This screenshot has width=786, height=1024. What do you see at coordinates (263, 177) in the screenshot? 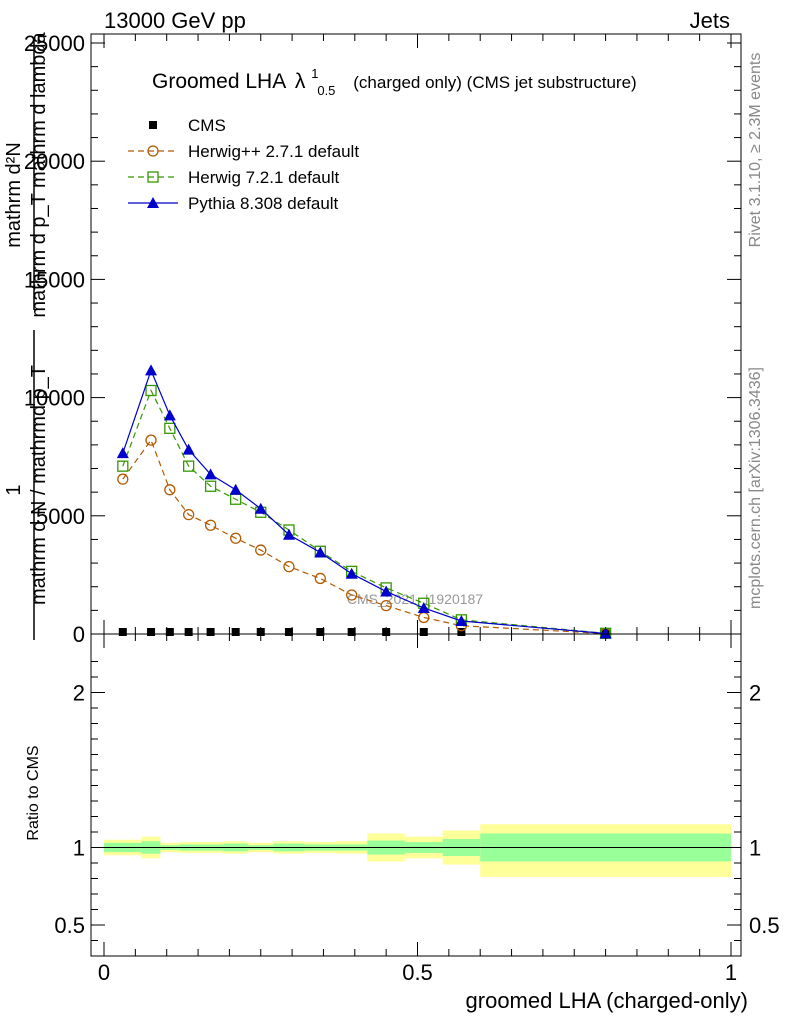
I see `legend-label: Herwig 7.2.1 default` at bounding box center [263, 177].